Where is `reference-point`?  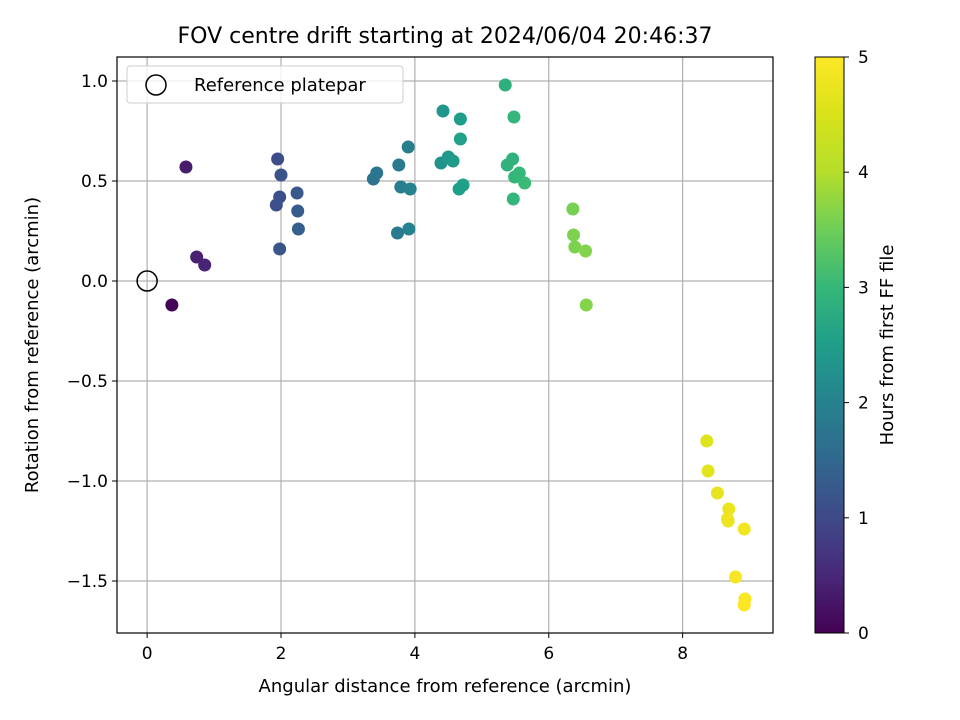
reference-point is located at coordinates (147, 281).